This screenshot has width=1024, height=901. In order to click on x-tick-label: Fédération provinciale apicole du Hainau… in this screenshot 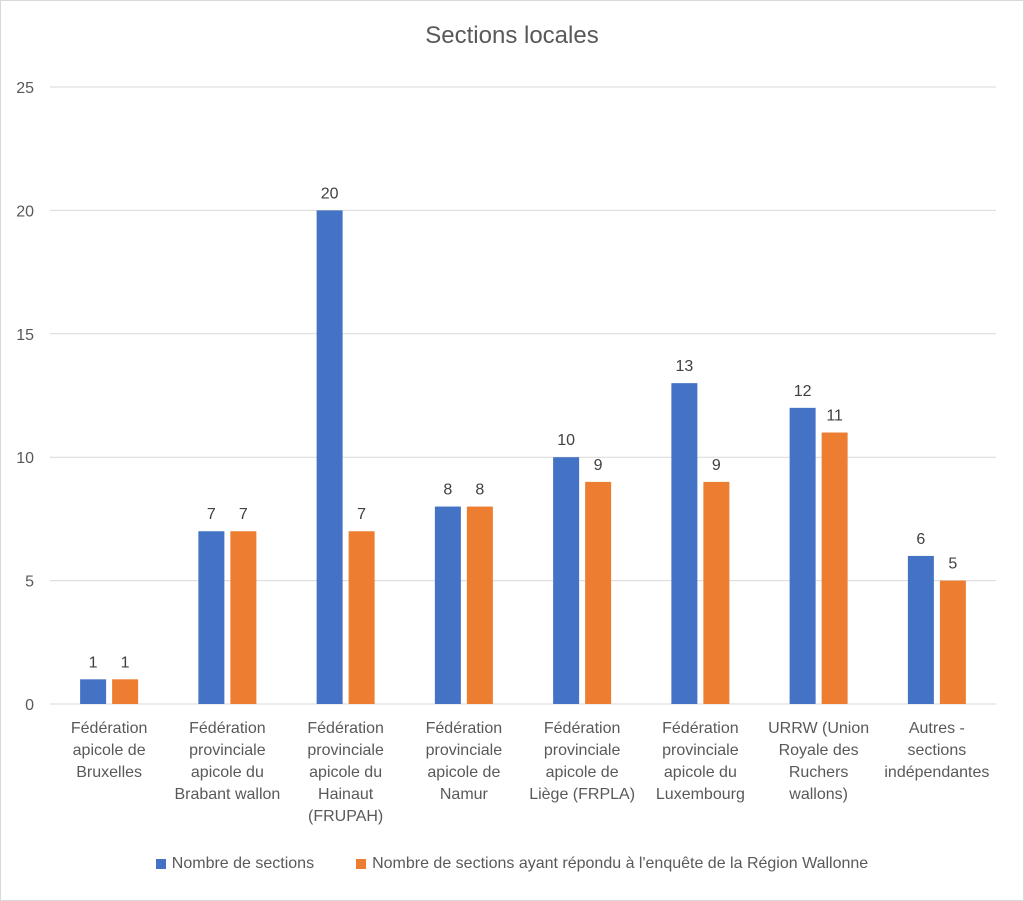, I will do `click(345, 772)`.